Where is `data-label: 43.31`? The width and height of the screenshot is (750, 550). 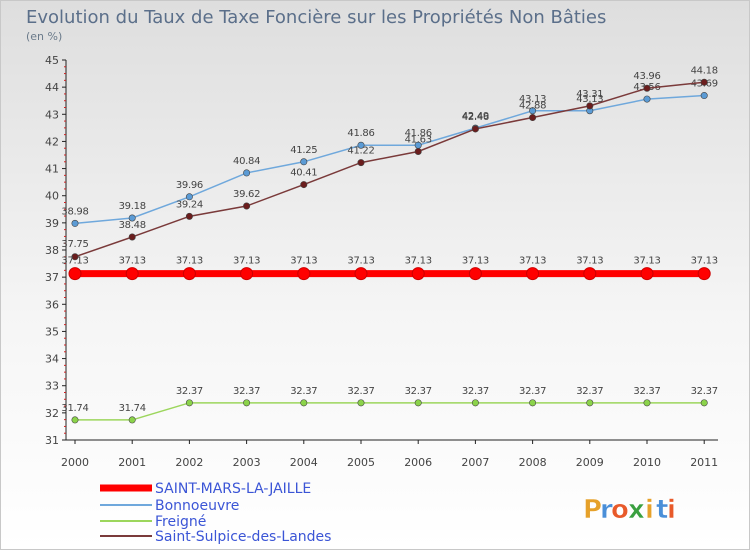
data-label: 43.31 is located at coordinates (589, 94).